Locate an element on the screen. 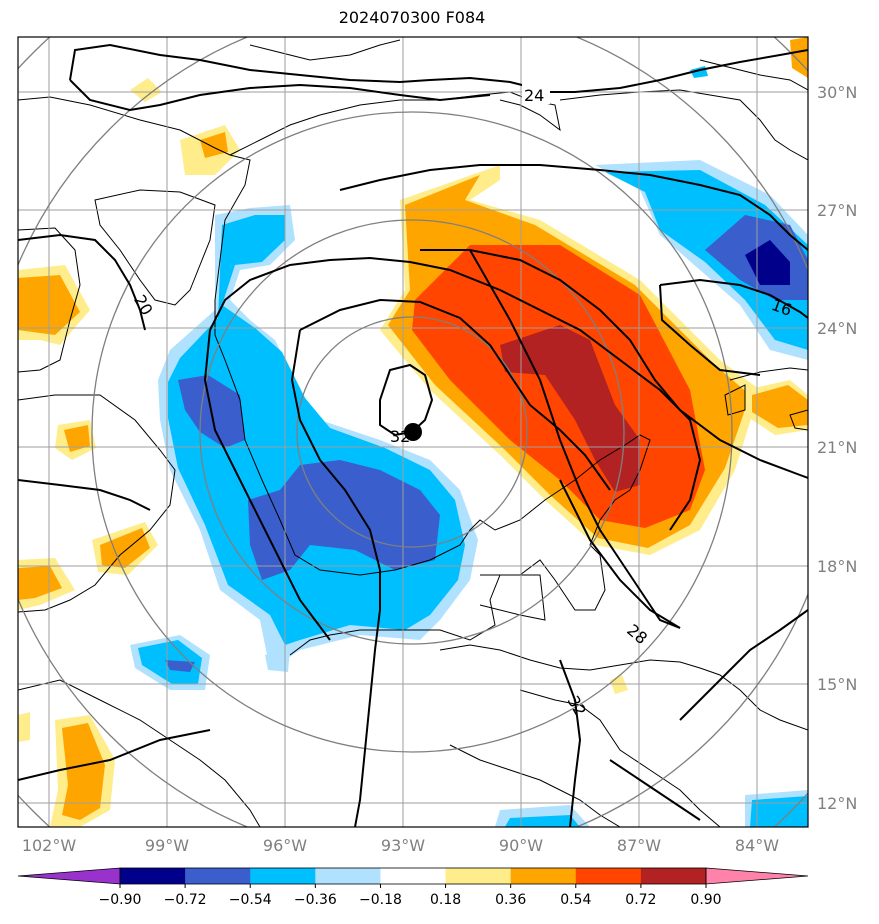 Image resolution: width=879 pixels, height=924 pixels. colorbar-tick-label: −0.18 is located at coordinates (380, 900).